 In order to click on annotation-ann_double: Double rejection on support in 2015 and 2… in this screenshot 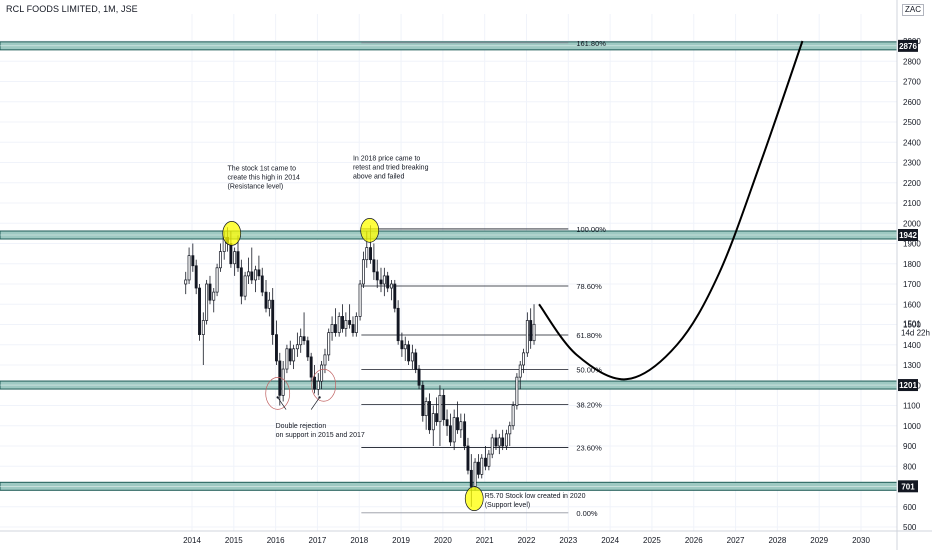, I will do `click(320, 431)`.